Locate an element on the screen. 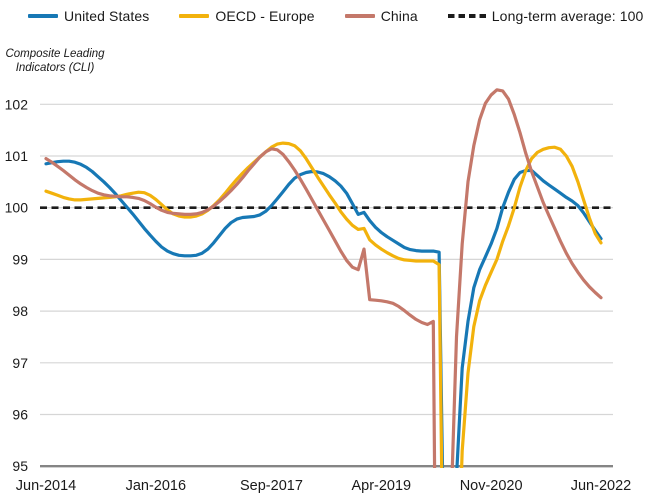  y-tick-label: 98 is located at coordinates (20, 311).